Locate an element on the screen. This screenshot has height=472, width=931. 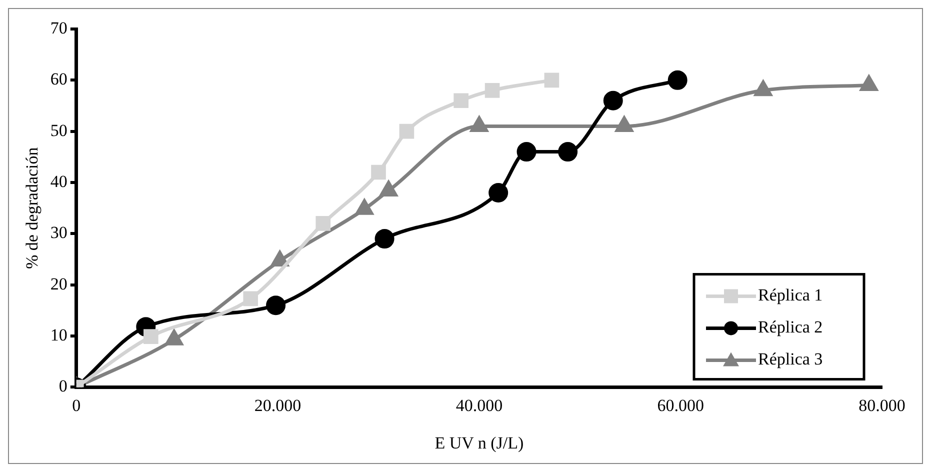
y-tick-label: 40 is located at coordinates (59, 181).